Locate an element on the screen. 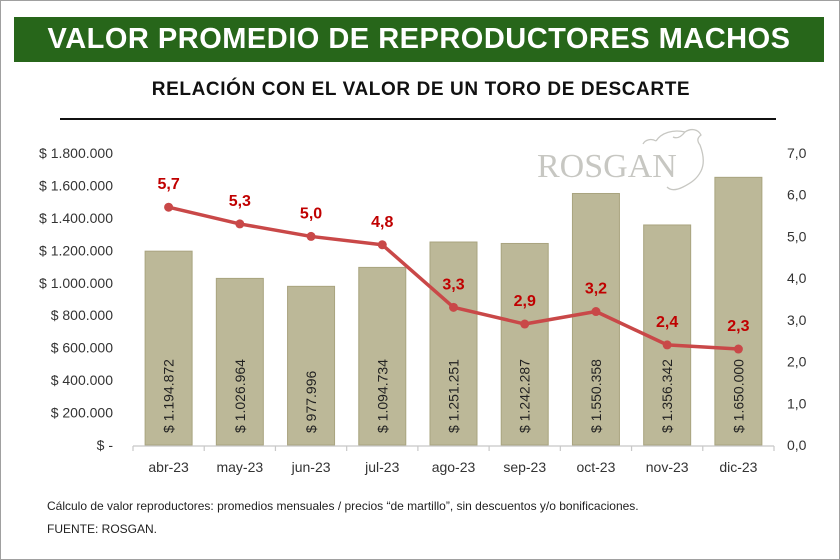 The image size is (840, 560). left-y-tick-label: $ 1.600.000 is located at coordinates (76, 185).